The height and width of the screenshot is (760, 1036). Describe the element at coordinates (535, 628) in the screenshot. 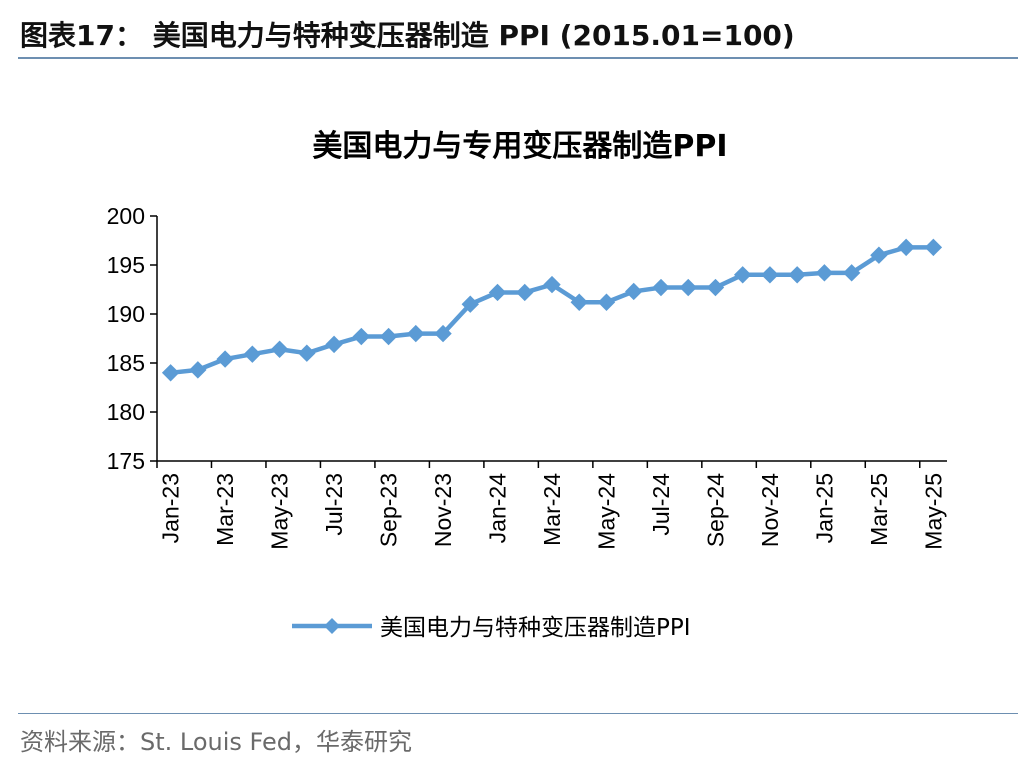

I see `legend-label: 美国电力与特种变压器制造PPI` at that location.